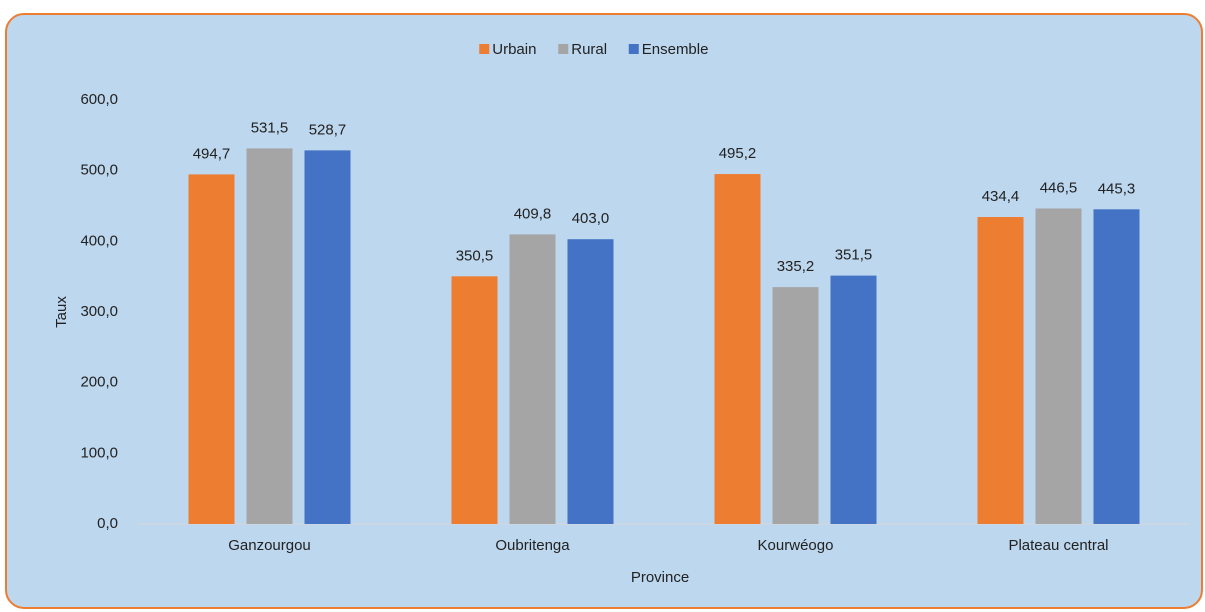 This screenshot has height=612, width=1205. Describe the element at coordinates (796, 545) in the screenshot. I see `x-tick-label: Kourwéogo` at that location.